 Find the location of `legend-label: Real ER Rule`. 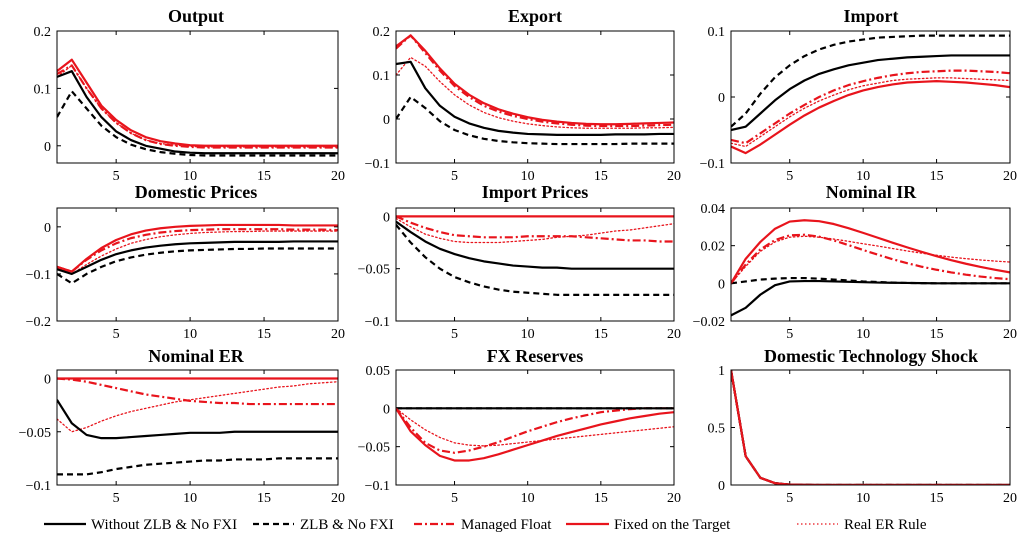

legend-label: Real ER Rule is located at coordinates (885, 525).